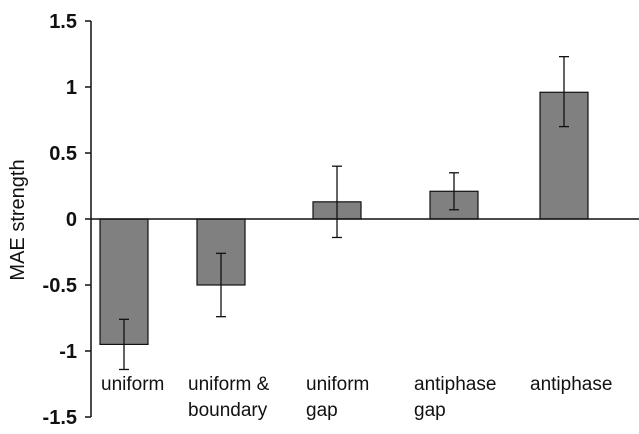 This screenshot has width=639, height=434. Describe the element at coordinates (60, 418) in the screenshot. I see `y-tick-label: -1.5` at that location.